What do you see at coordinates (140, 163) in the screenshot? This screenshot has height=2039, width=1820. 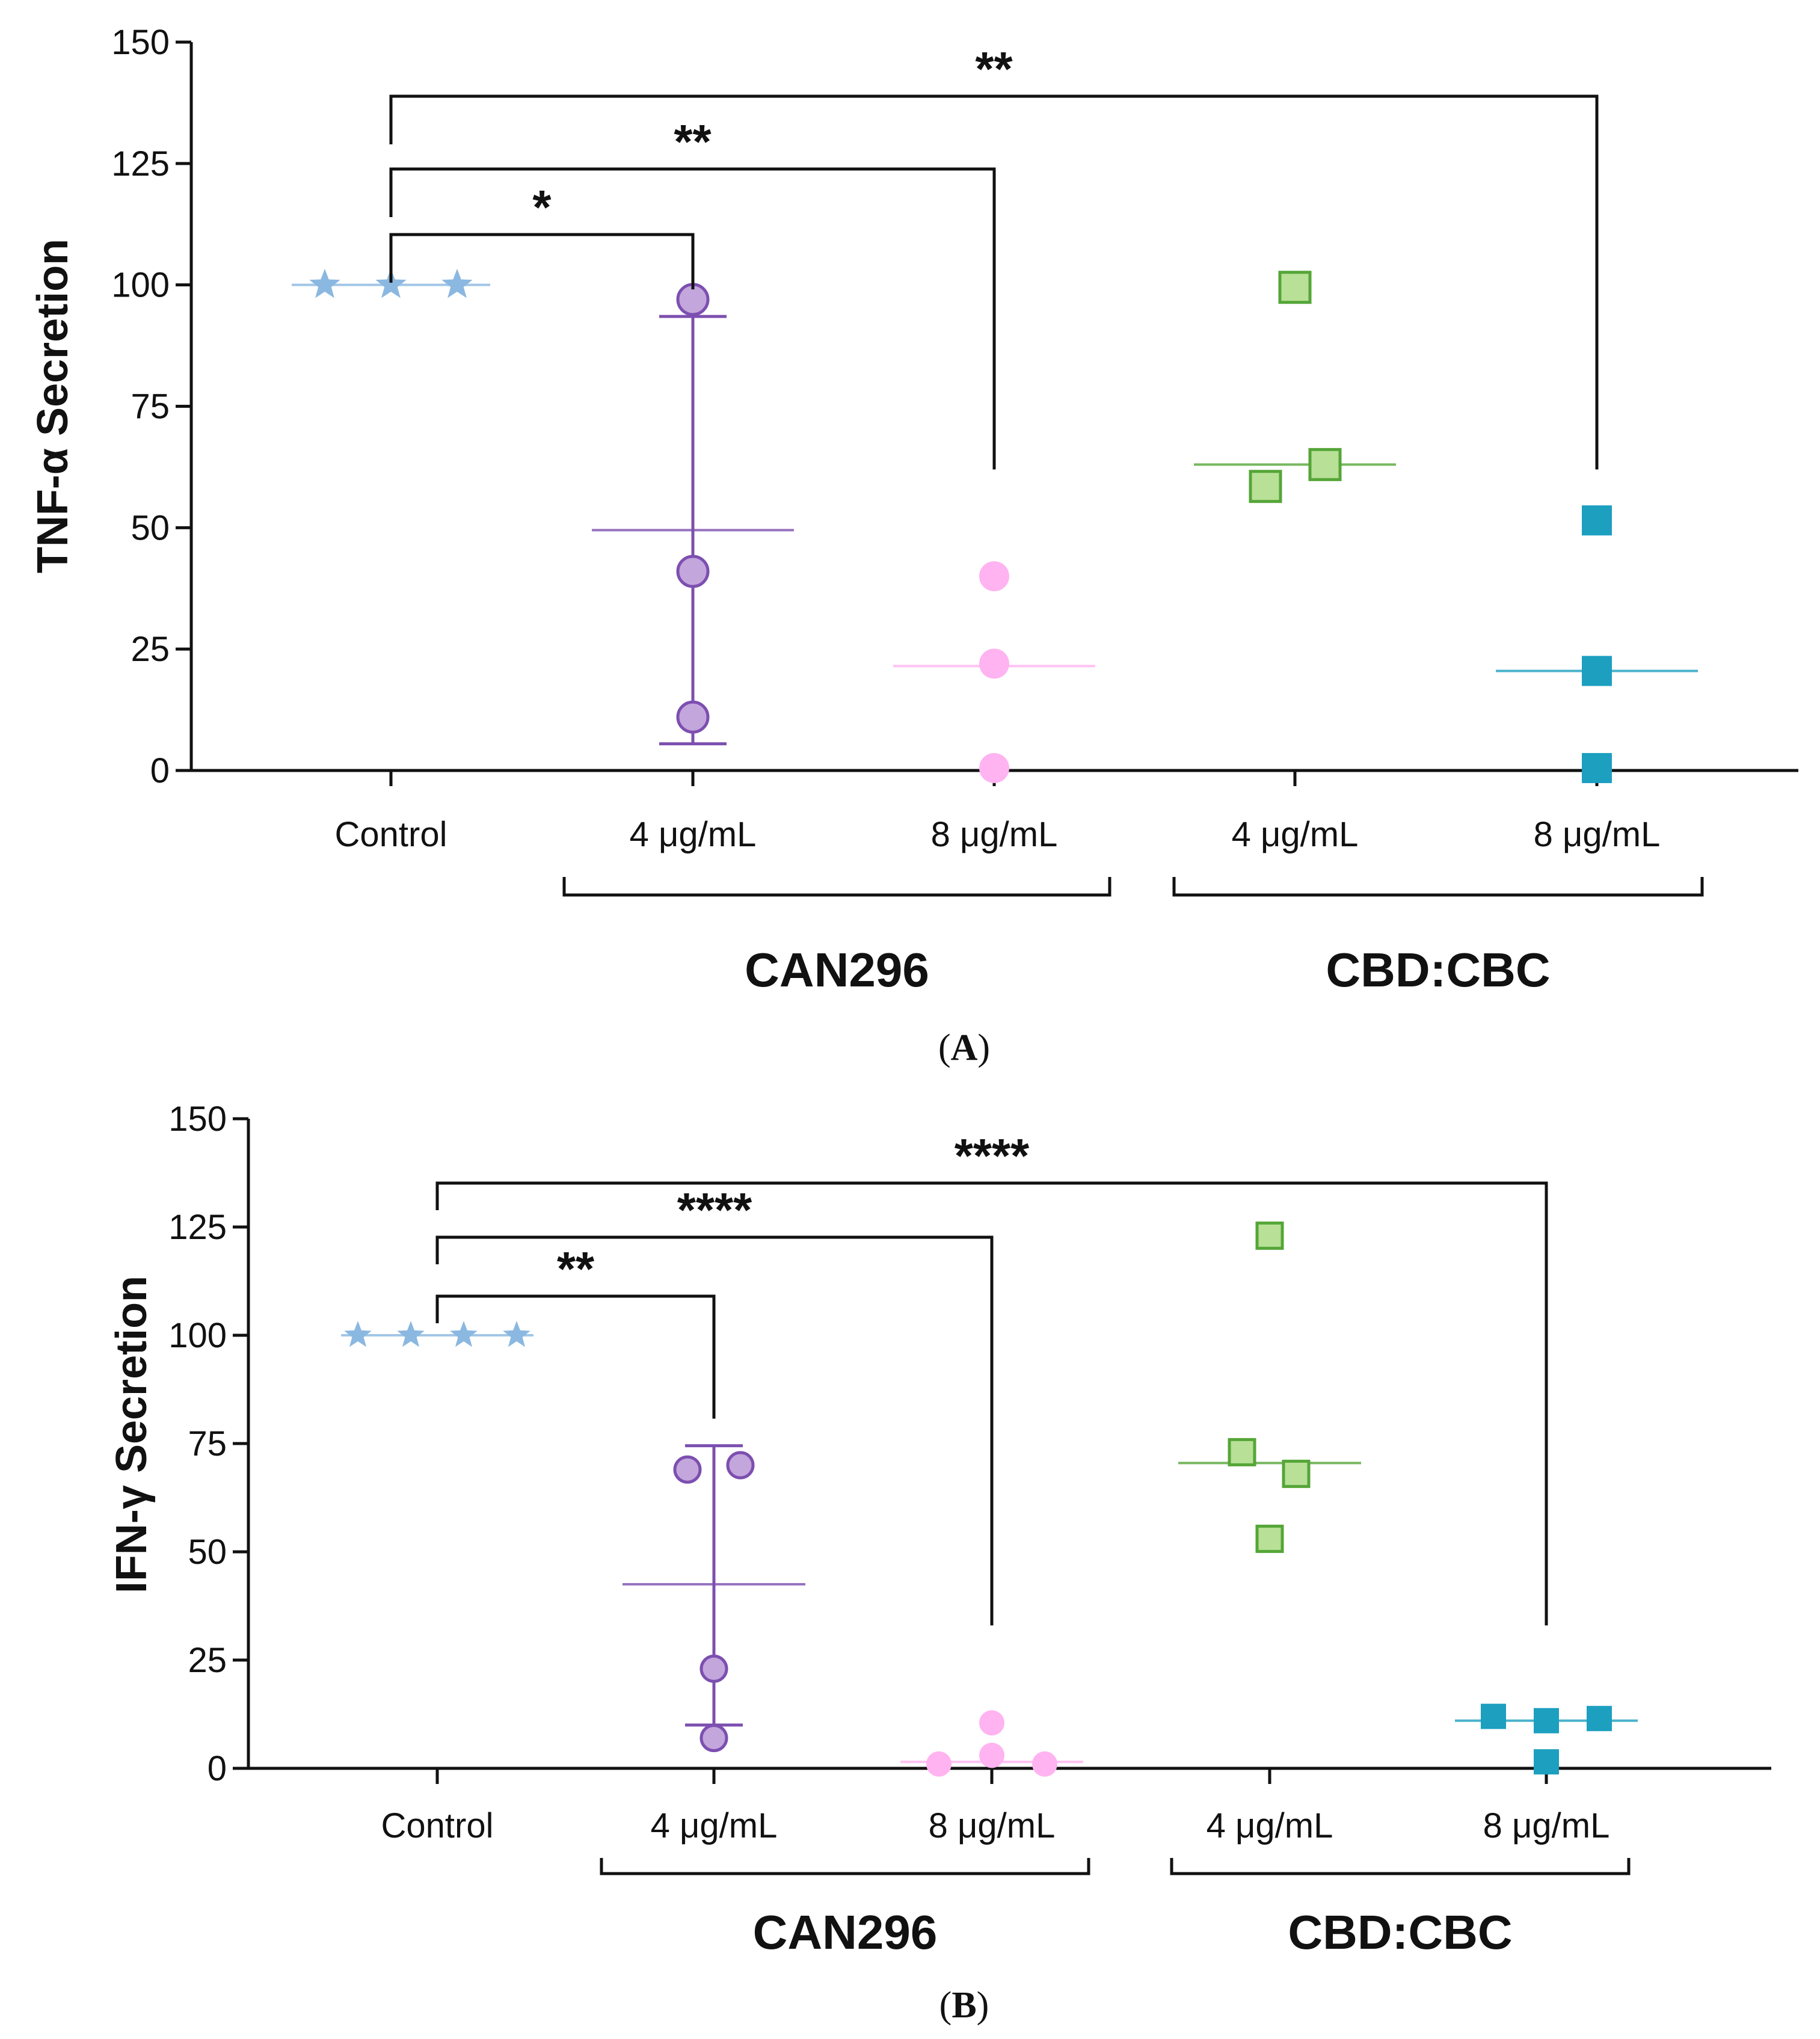 I see `panel-a-y-tick-label: 125` at bounding box center [140, 163].